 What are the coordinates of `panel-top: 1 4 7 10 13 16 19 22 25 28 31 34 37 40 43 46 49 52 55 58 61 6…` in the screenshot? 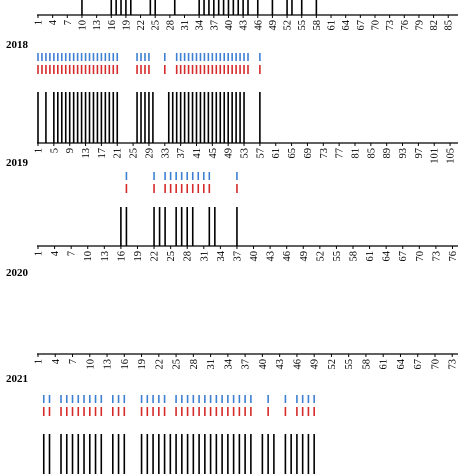 It's located at (246, 15).